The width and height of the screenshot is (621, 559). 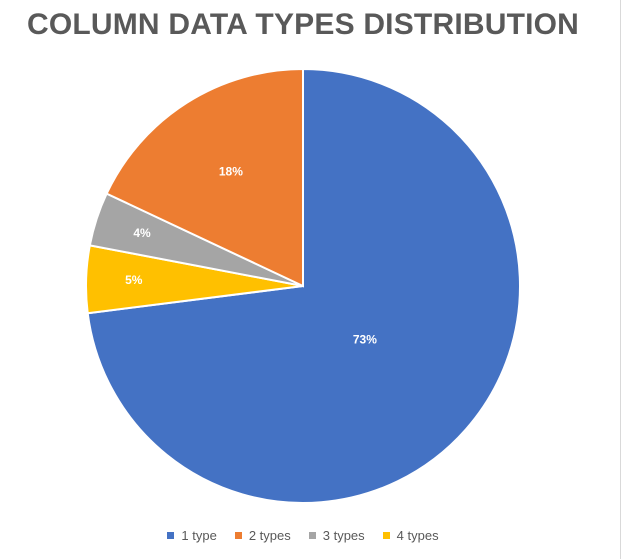 I want to click on legend-item-4-types: 4 types, so click(x=410, y=535).